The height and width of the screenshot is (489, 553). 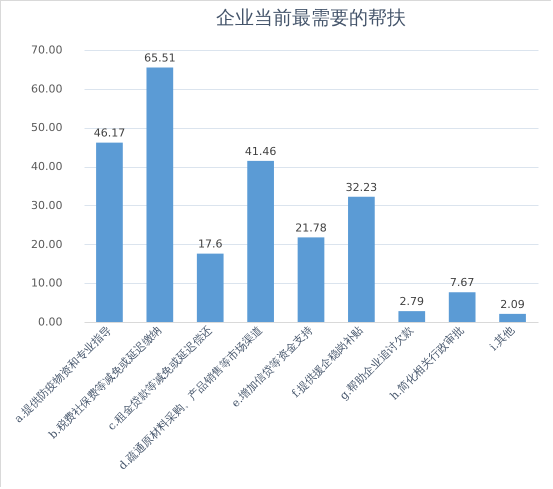 I want to click on data-label: 41.46, so click(x=260, y=151).